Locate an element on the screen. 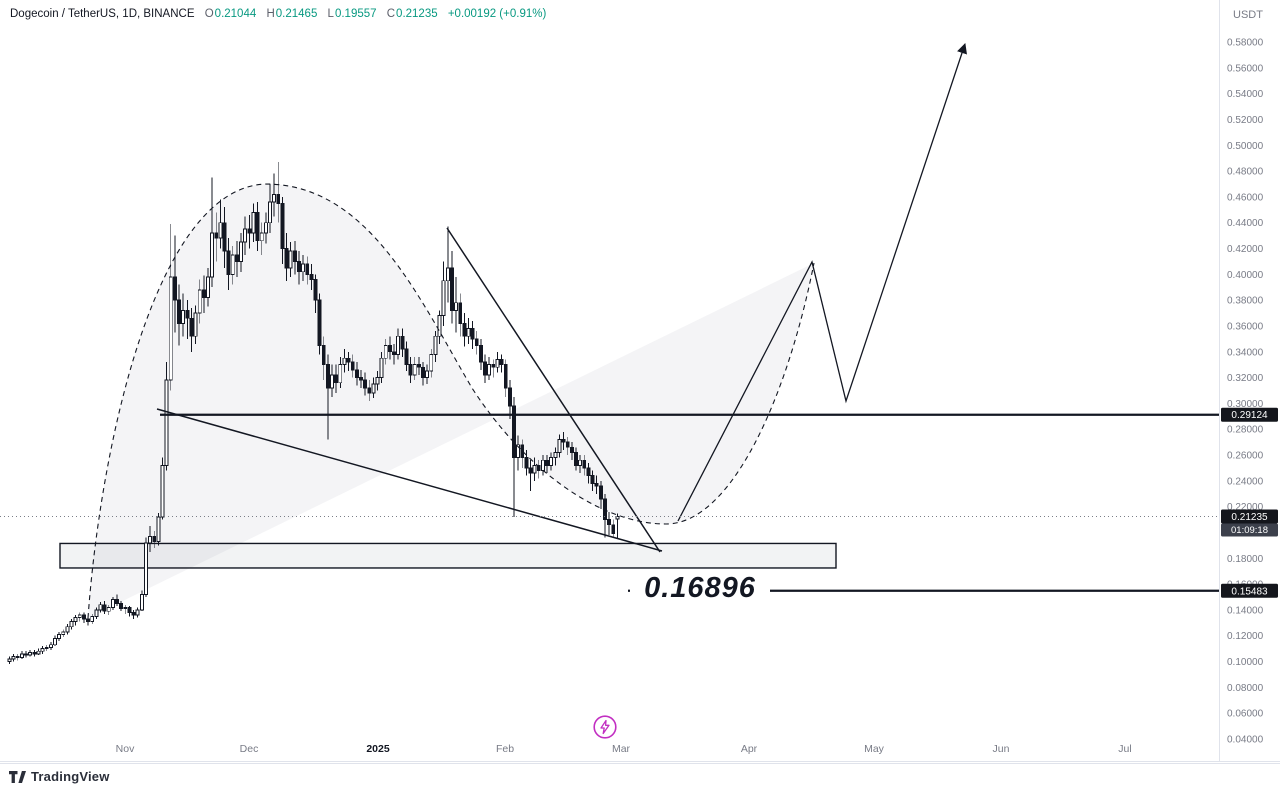 The width and height of the screenshot is (1280, 789). time-tick-label-Mar: Mar is located at coordinates (621, 749).